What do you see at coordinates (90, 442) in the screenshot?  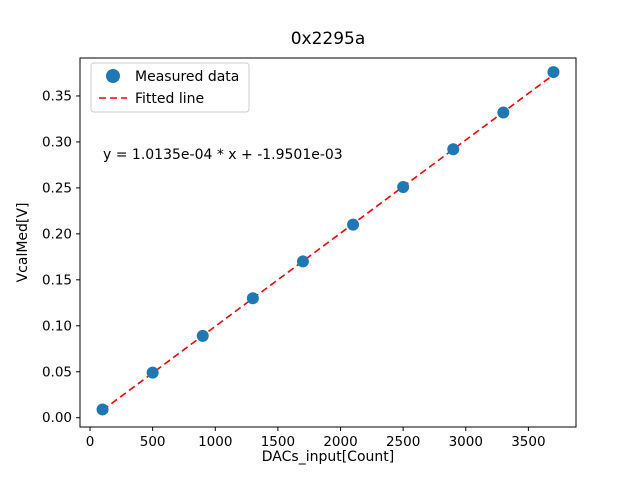 I see `x-tick-label: 0` at bounding box center [90, 442].